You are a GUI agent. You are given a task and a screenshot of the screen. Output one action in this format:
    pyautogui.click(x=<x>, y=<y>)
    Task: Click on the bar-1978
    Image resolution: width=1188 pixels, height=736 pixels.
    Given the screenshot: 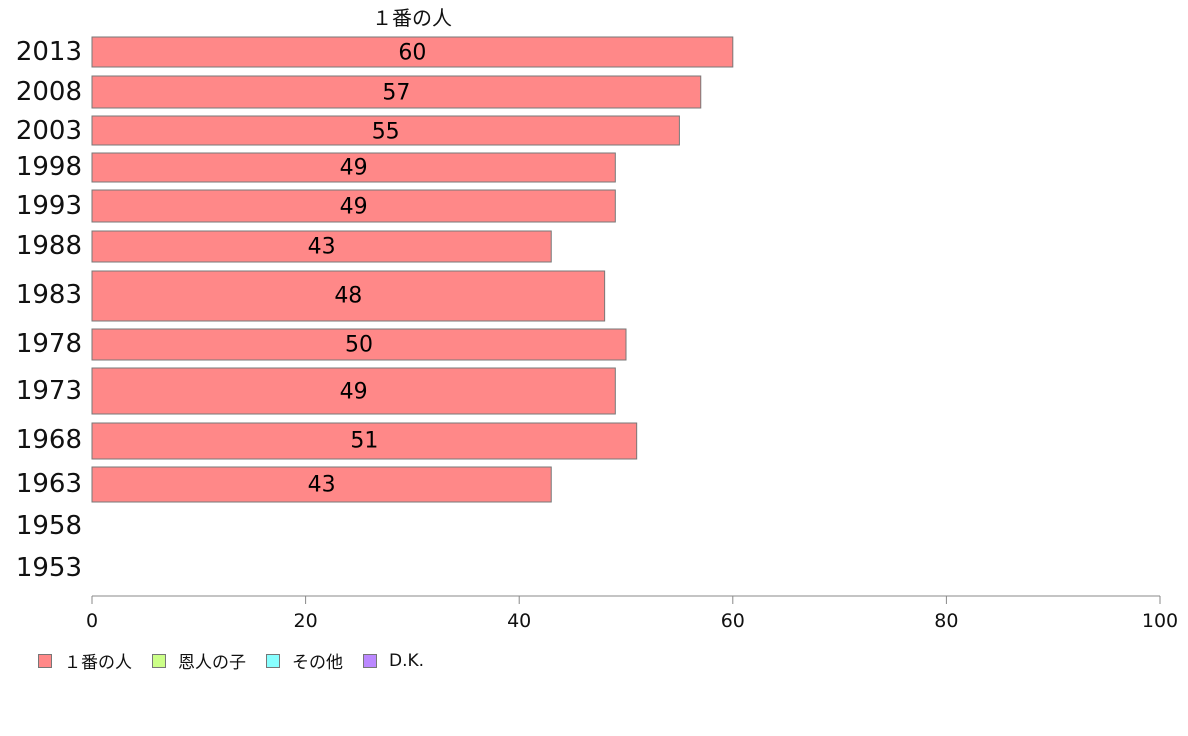 What is the action you would take?
    pyautogui.click(x=359, y=344)
    